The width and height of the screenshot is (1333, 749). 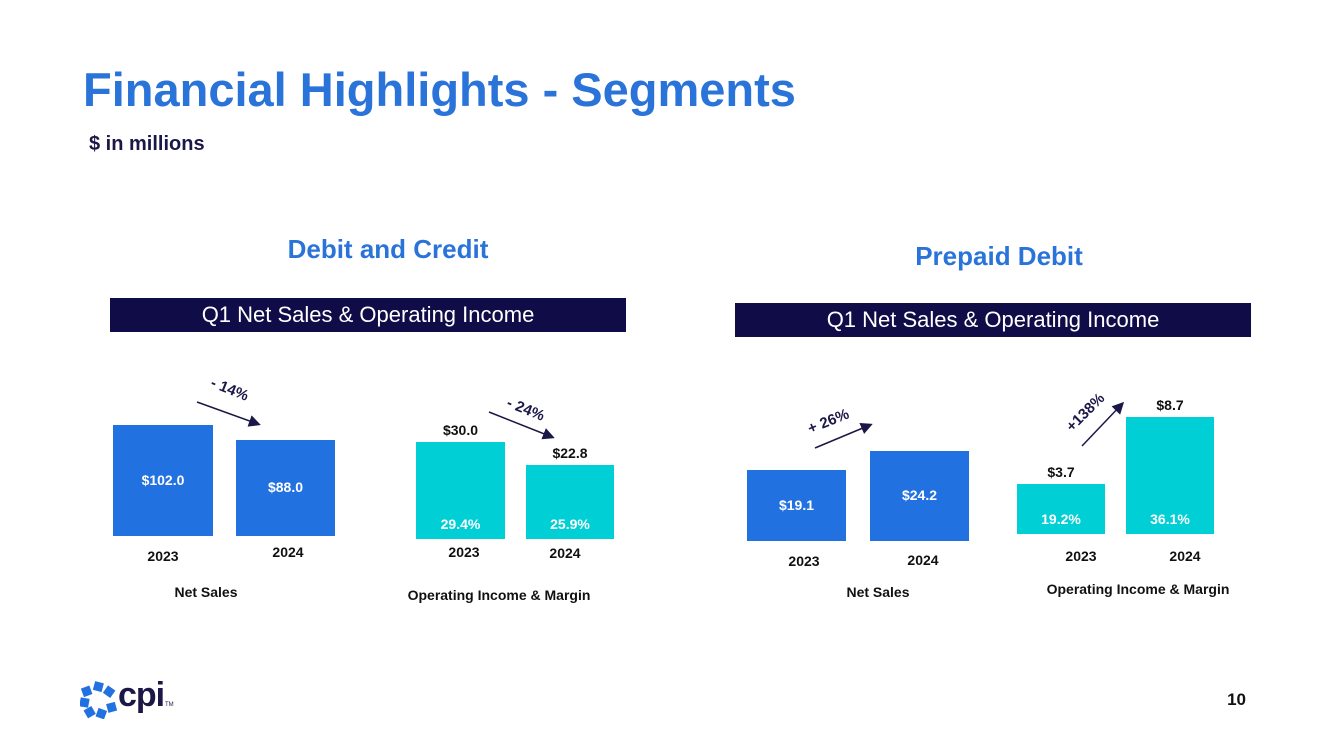 I want to click on bar-dc-net-sales-2024, so click(x=285, y=488).